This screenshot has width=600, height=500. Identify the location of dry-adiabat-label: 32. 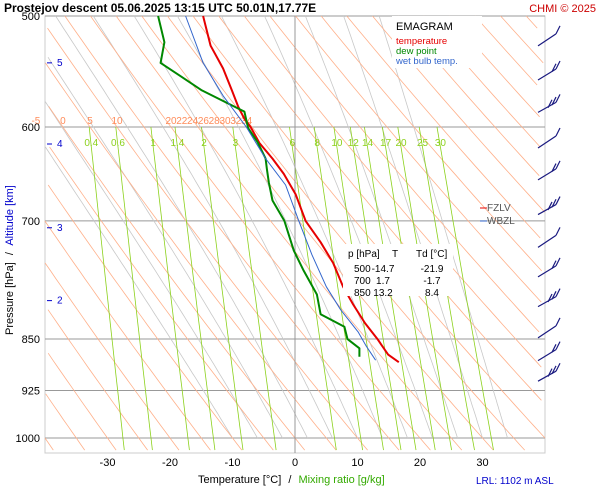
(236, 121).